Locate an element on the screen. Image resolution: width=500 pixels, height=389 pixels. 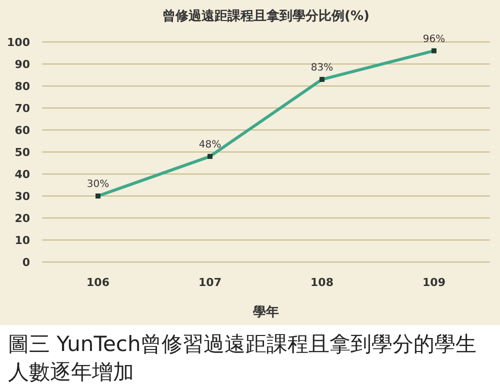
y-tick-label: 30 is located at coordinates (22, 196).